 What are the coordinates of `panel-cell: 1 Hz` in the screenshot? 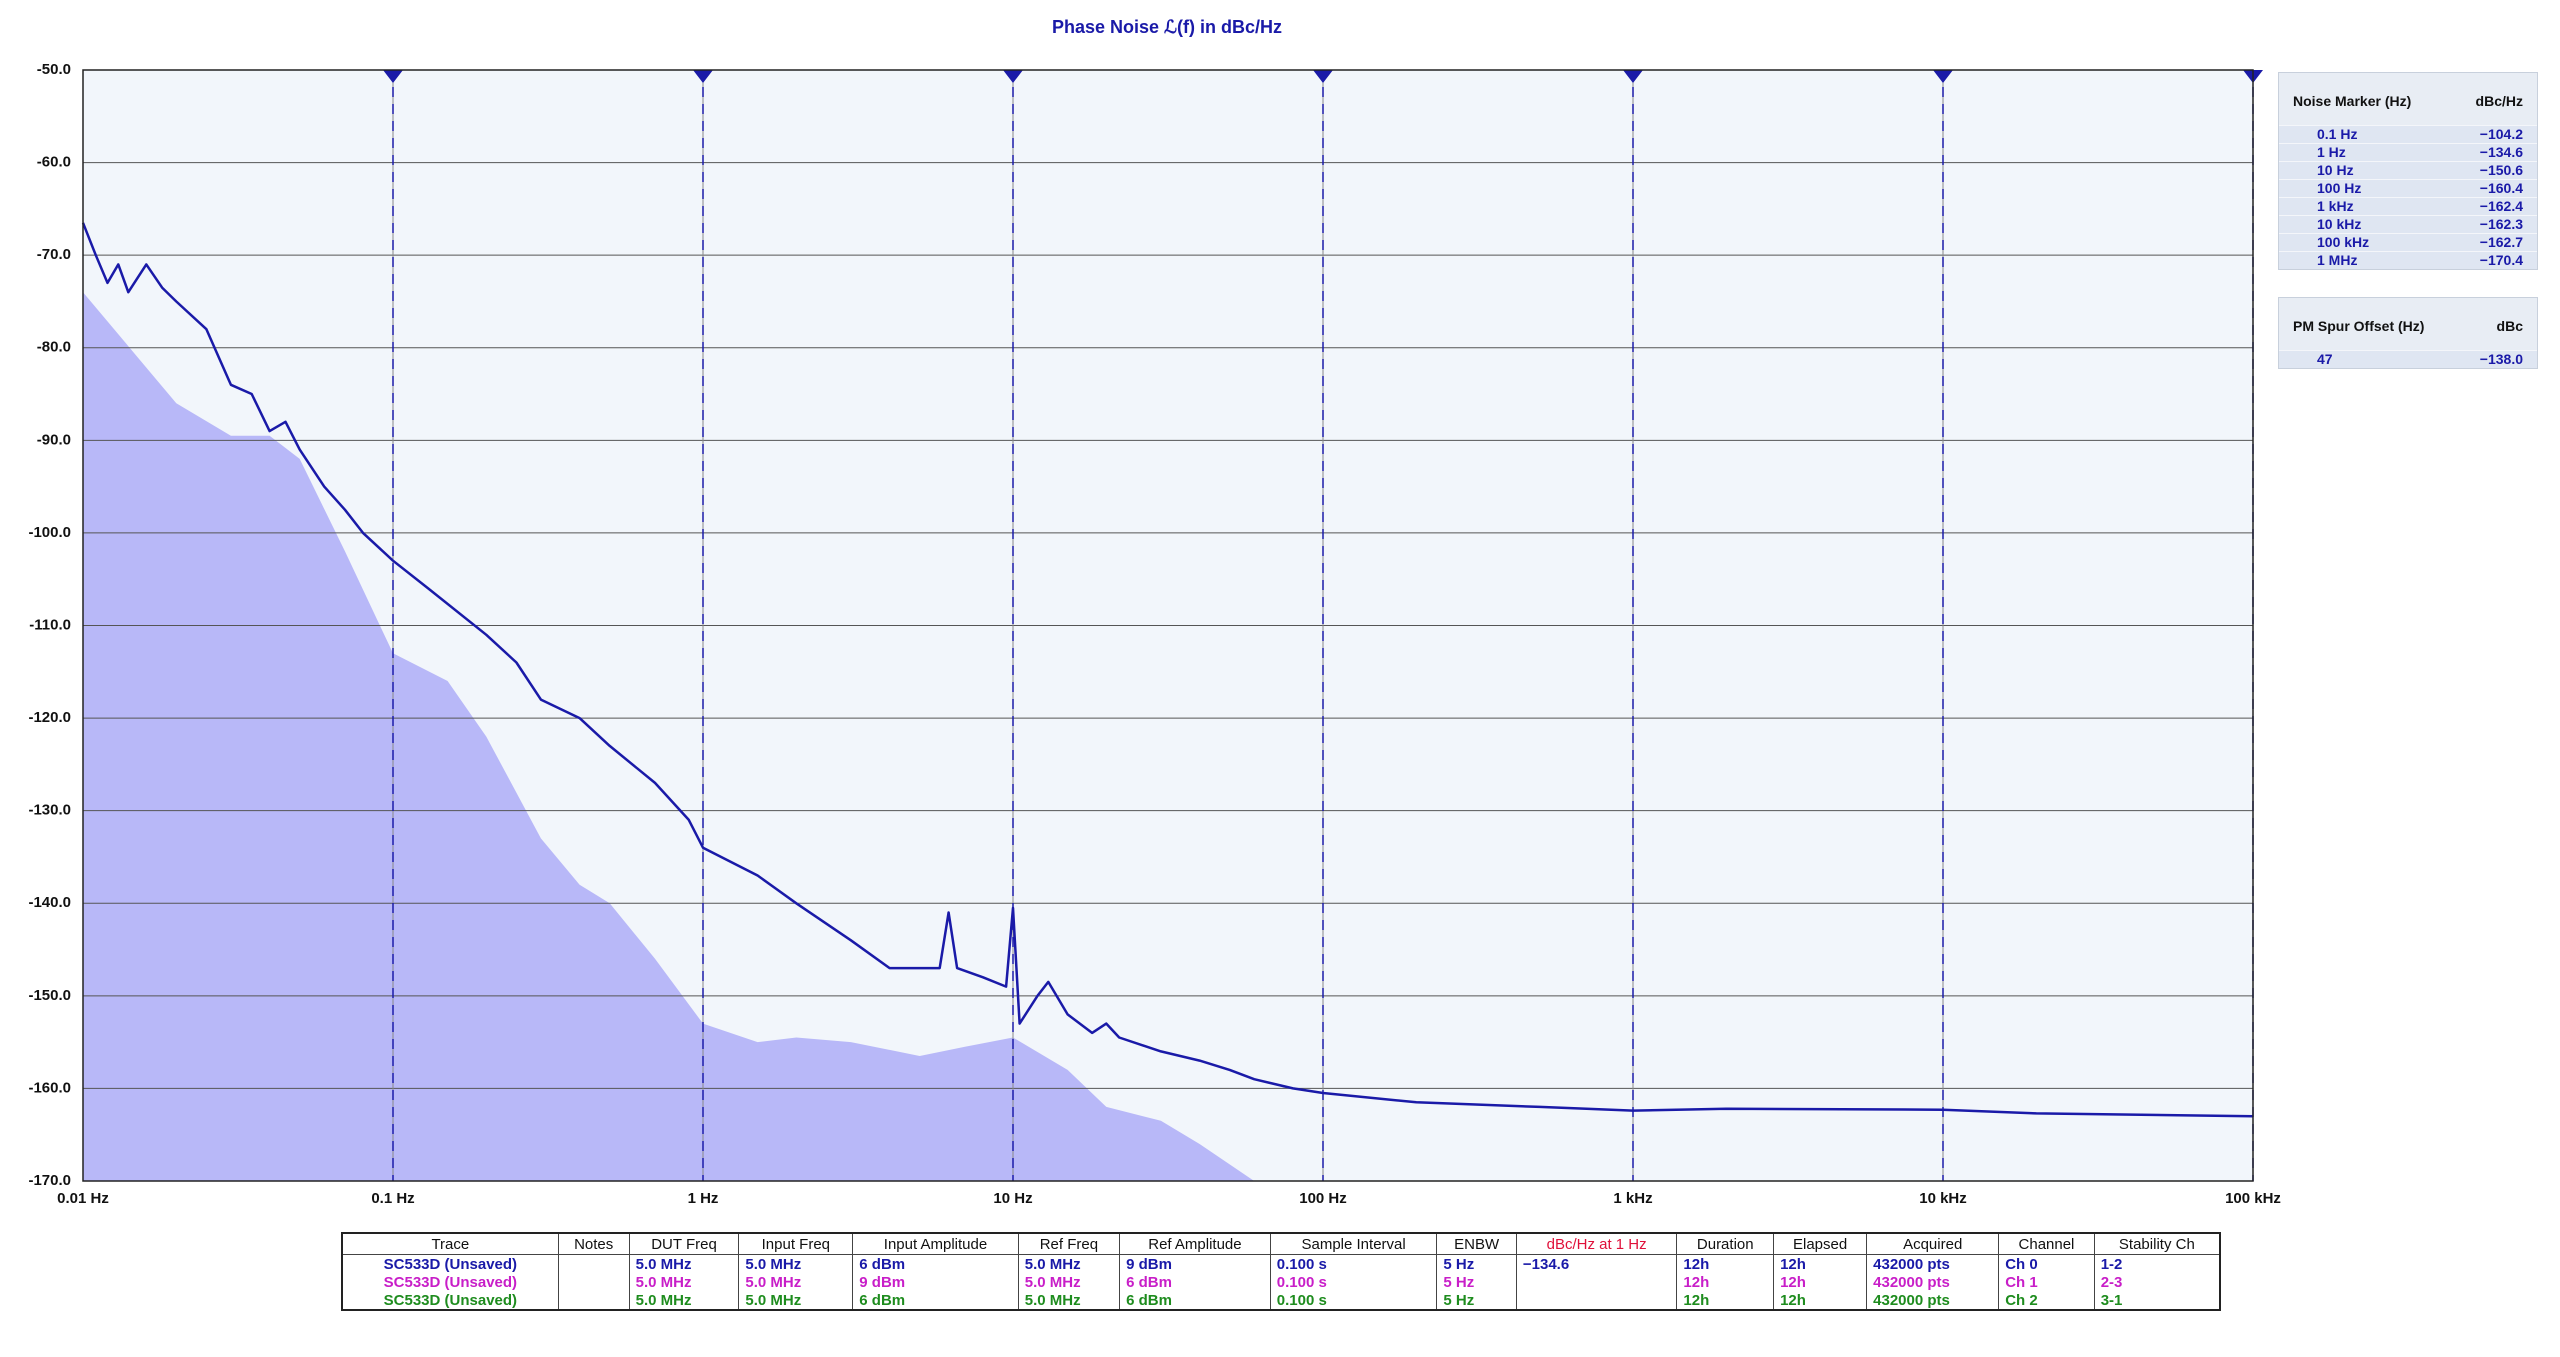 It's located at (2331, 152).